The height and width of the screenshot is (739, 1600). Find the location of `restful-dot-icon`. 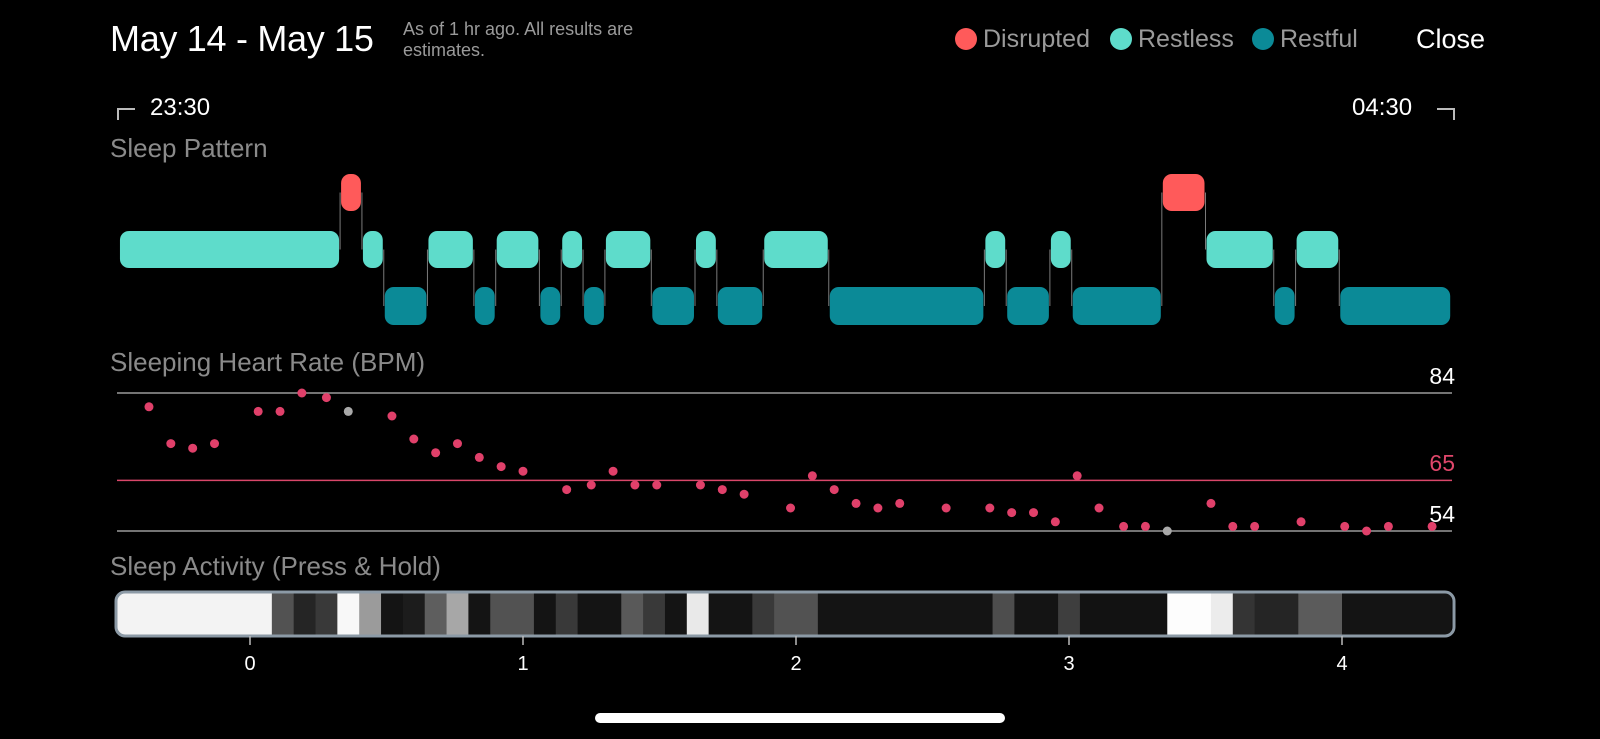

restful-dot-icon is located at coordinates (1263, 39).